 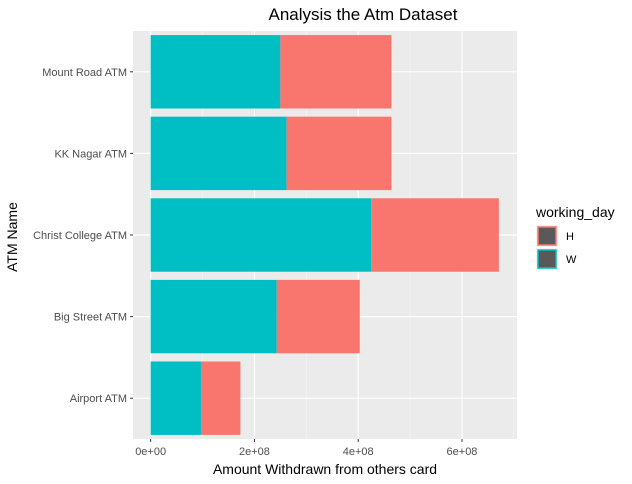 What do you see at coordinates (363, 14) in the screenshot?
I see `chart-title: Analysis the Atm Dataset` at bounding box center [363, 14].